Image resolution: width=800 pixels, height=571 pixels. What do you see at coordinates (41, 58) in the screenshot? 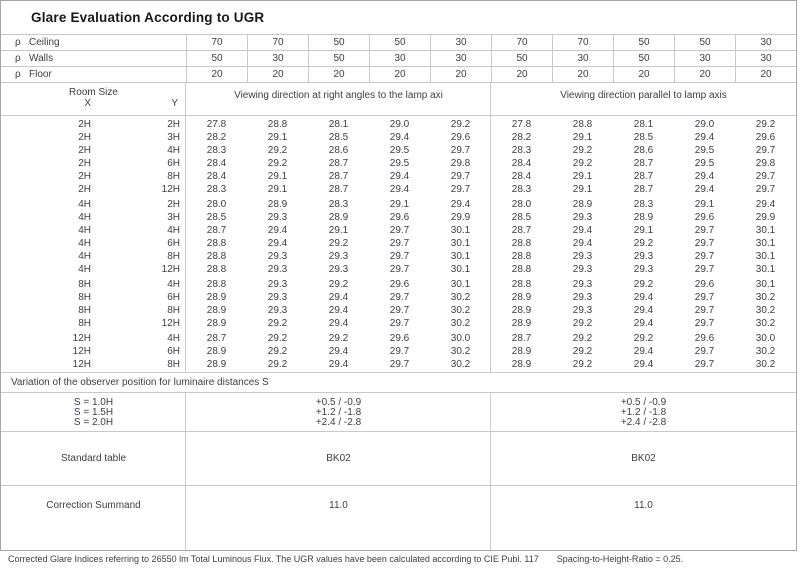
I see `reflectance-surface-name: Walls` at bounding box center [41, 58].